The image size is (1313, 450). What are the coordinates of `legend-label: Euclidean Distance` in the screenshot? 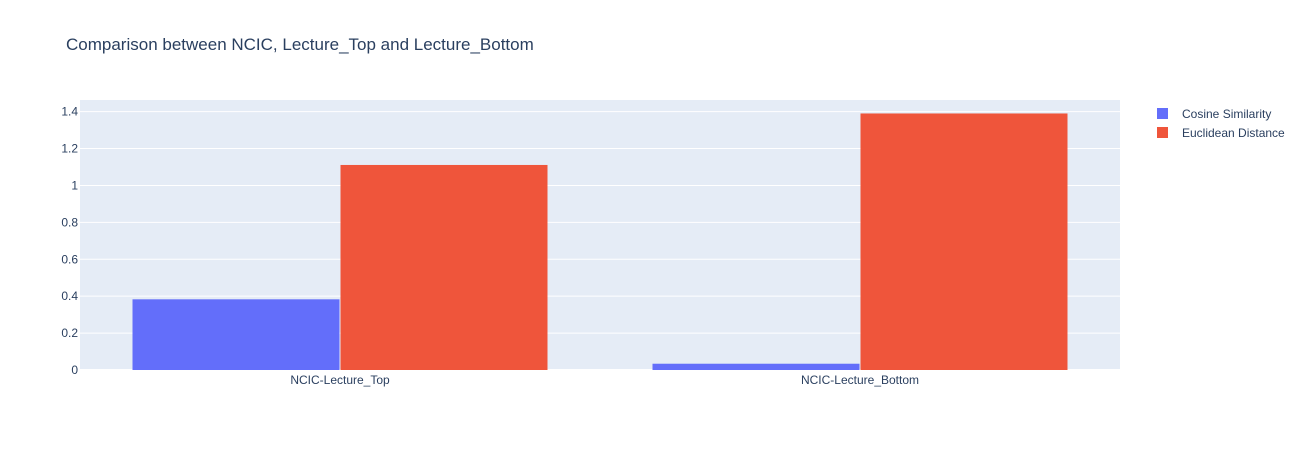 It's located at (1233, 133).